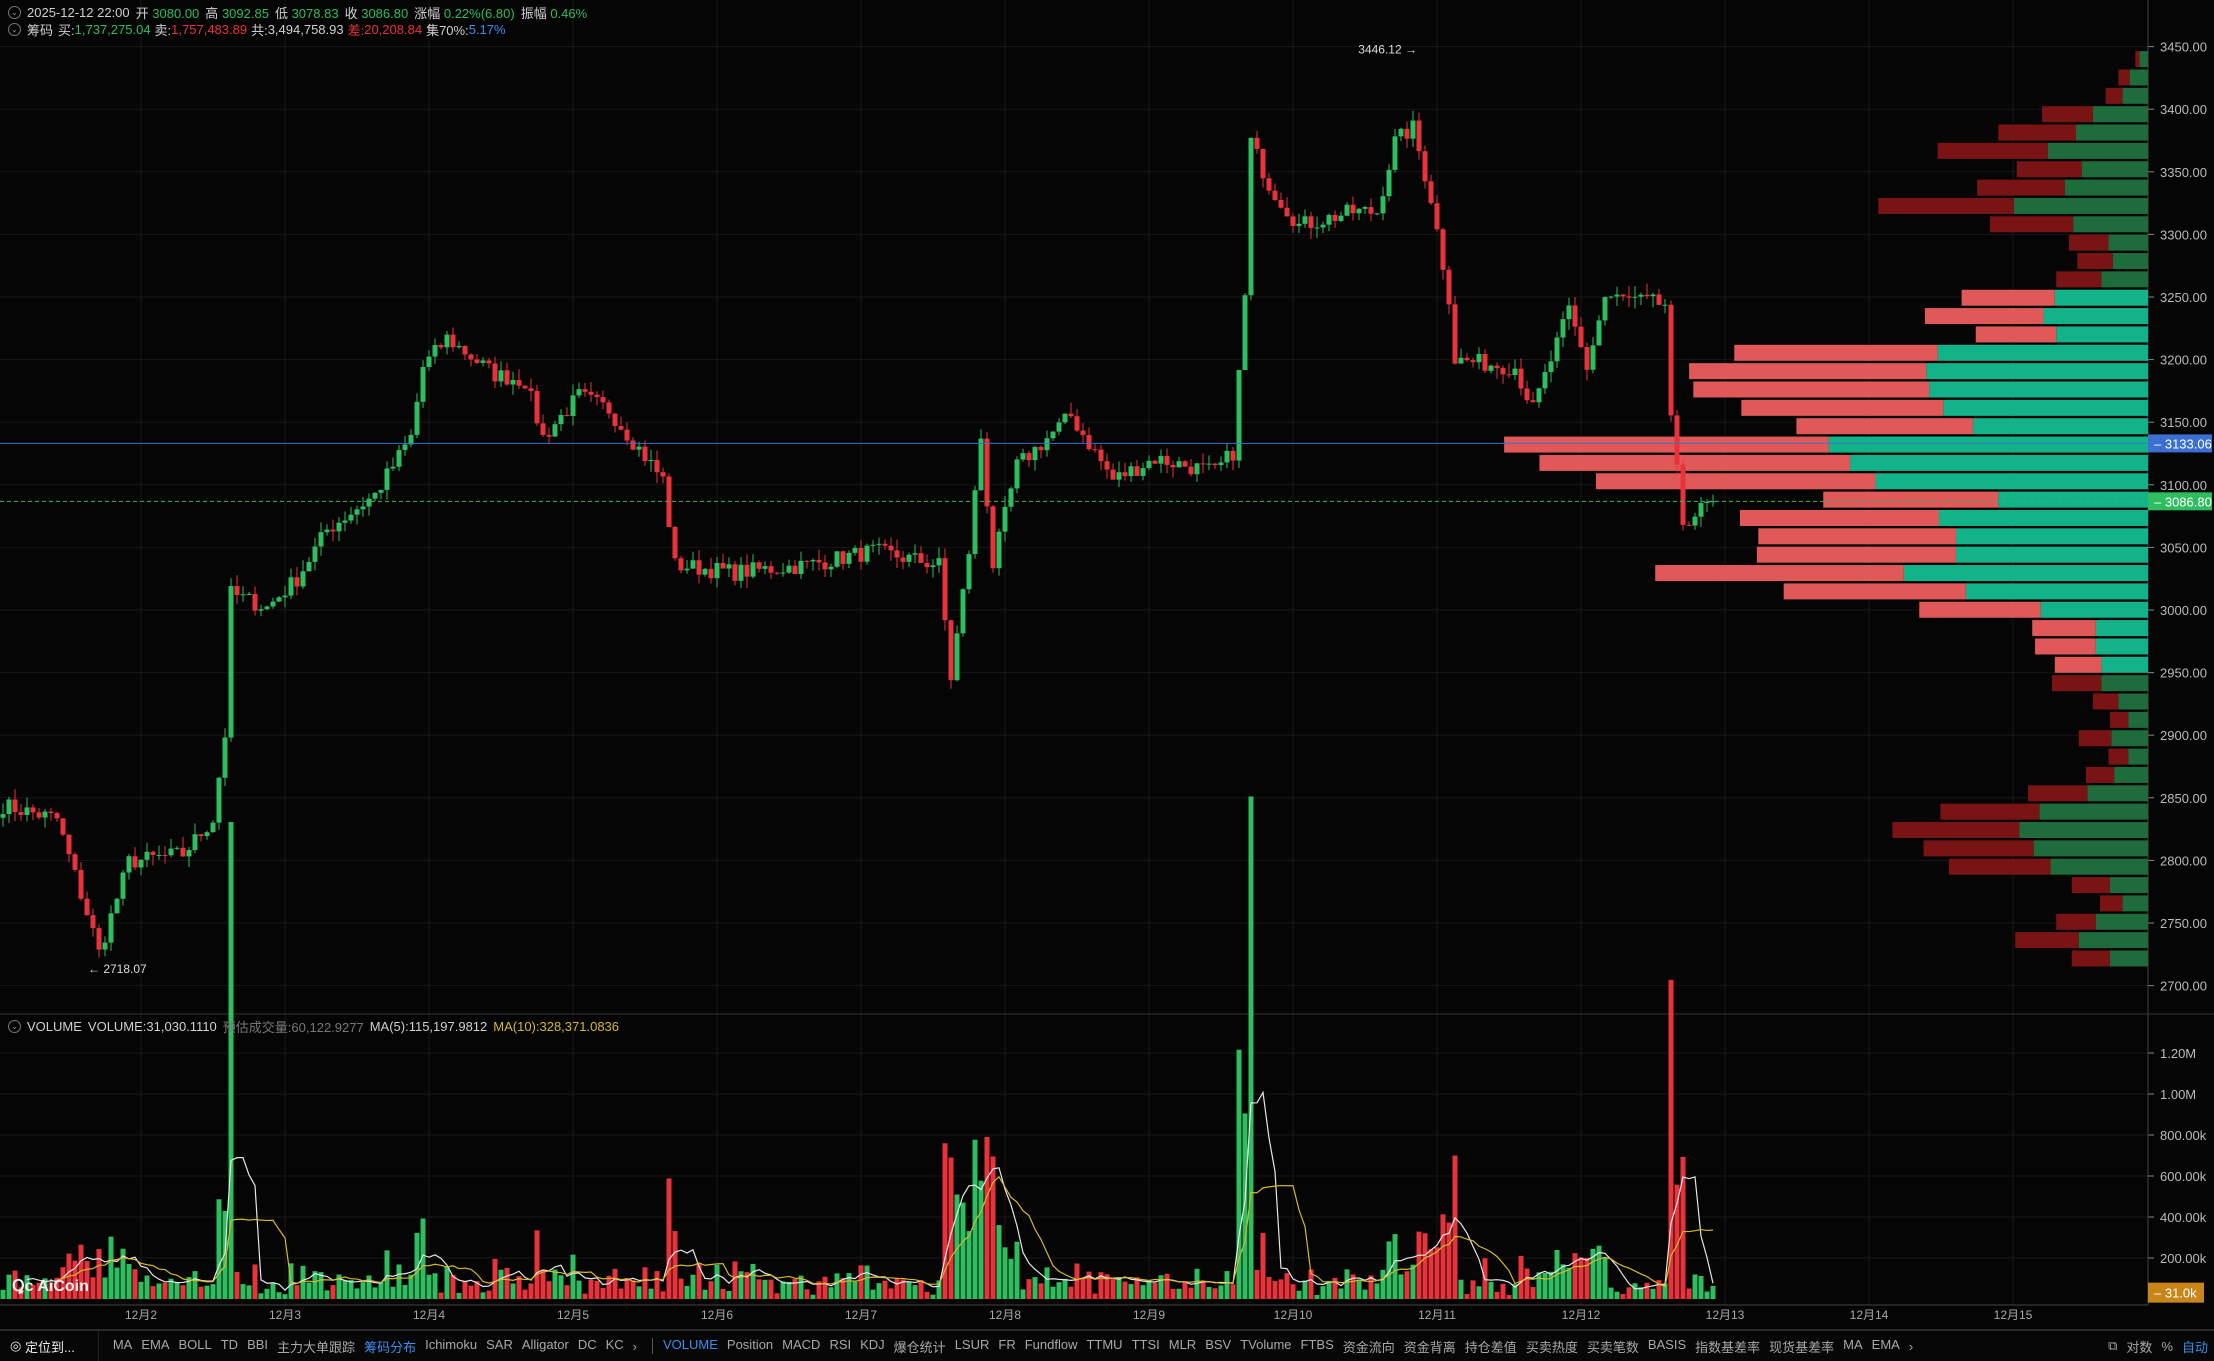 Image resolution: width=2214 pixels, height=1361 pixels. I want to click on sub-indicator-23: MA, so click(1853, 1344).